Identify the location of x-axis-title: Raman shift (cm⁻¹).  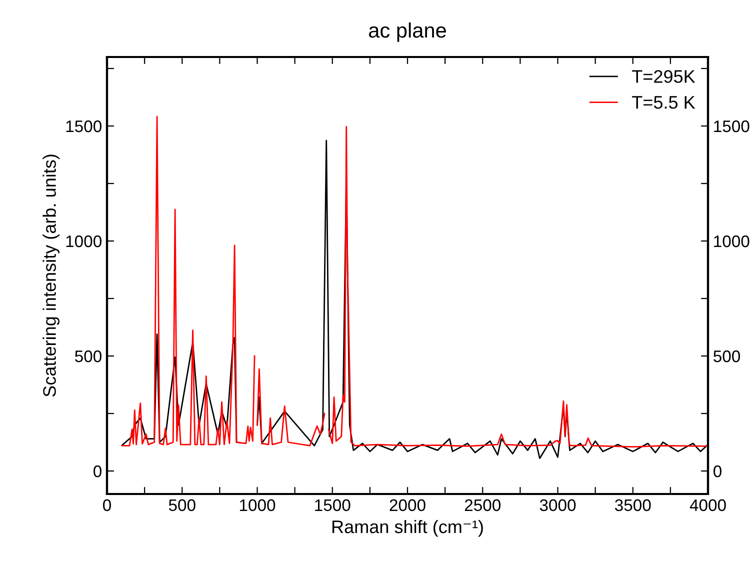
(407, 528).